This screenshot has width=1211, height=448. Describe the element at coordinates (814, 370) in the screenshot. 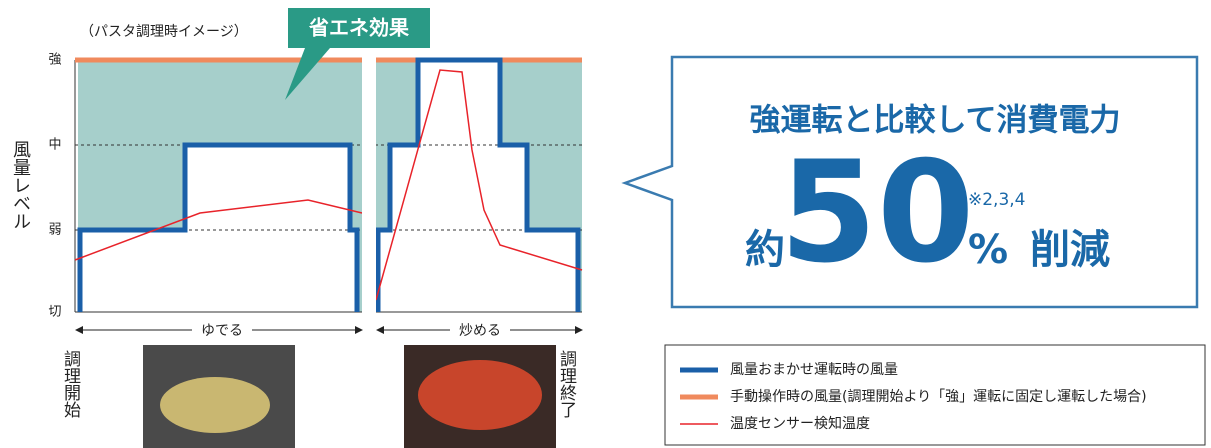

I see `legend-label: 風量おまかせ運転時の風量` at that location.